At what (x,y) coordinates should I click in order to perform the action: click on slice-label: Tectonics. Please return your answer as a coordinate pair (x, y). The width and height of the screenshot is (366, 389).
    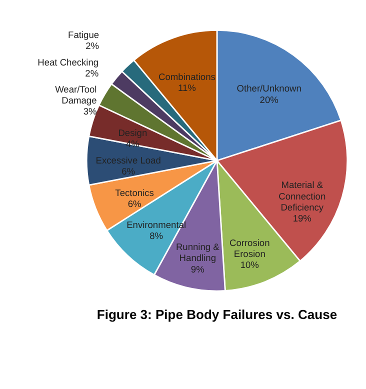
    Looking at the image, I should click on (134, 193).